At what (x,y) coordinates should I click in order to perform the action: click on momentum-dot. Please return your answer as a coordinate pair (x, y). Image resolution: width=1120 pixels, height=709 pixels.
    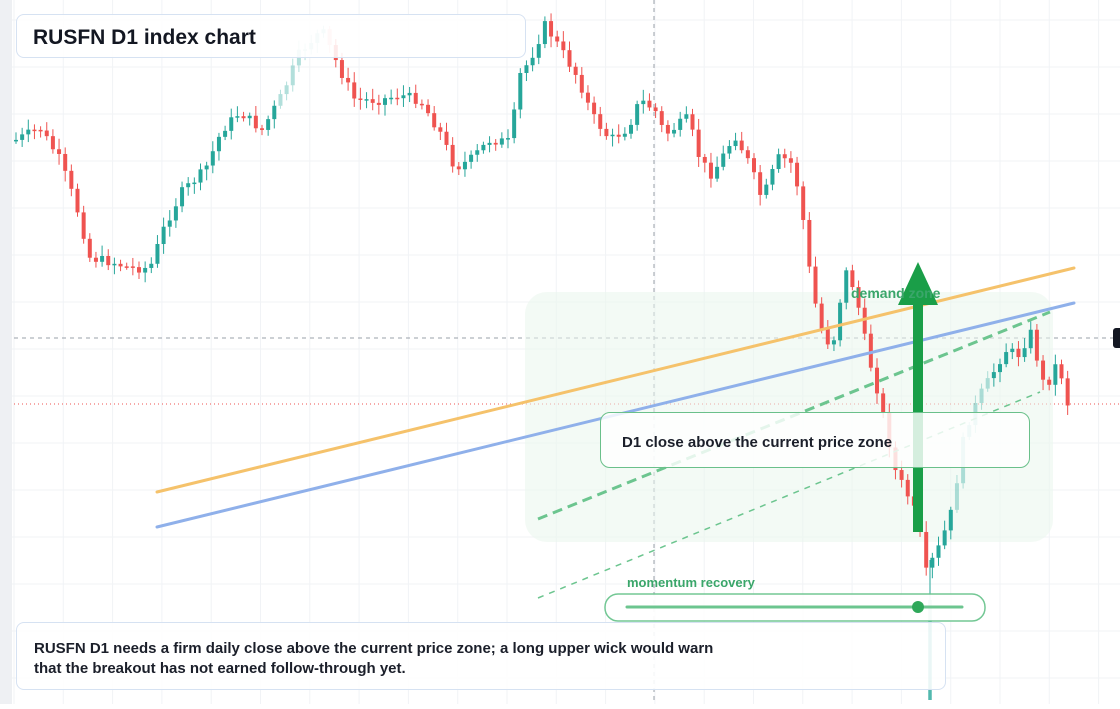
    Looking at the image, I should click on (918, 607).